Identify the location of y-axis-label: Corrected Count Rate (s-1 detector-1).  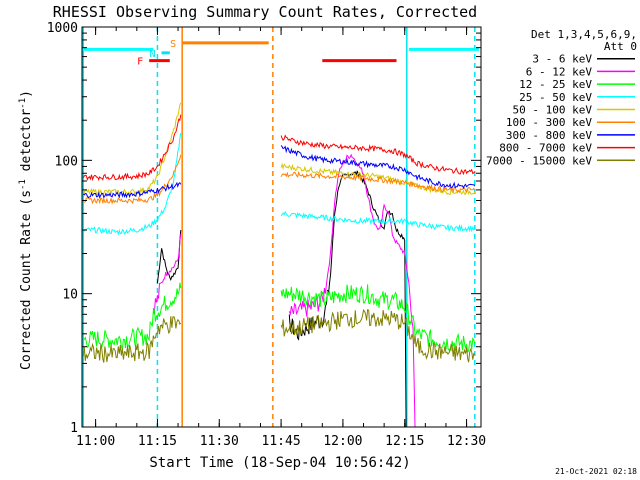
(26, 230).